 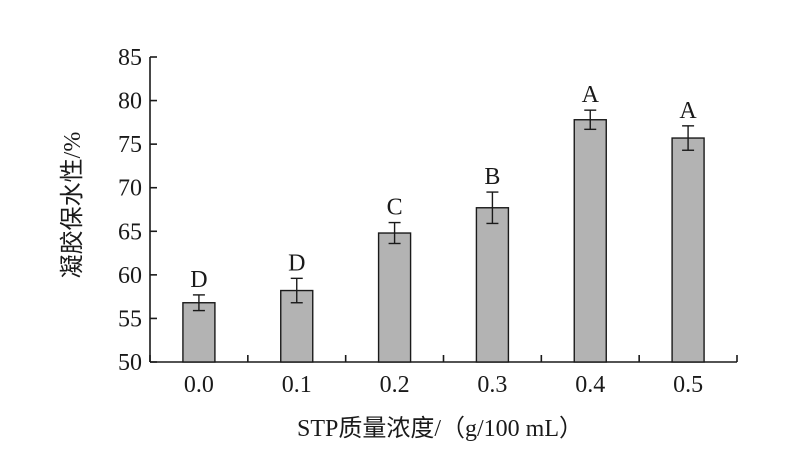 What do you see at coordinates (130, 232) in the screenshot?
I see `y-tick-label: 65` at bounding box center [130, 232].